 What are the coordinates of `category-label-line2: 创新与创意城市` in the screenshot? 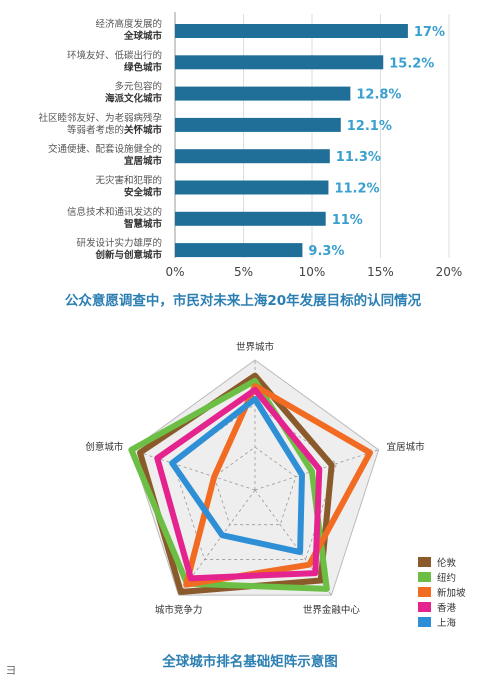 It's located at (128, 255).